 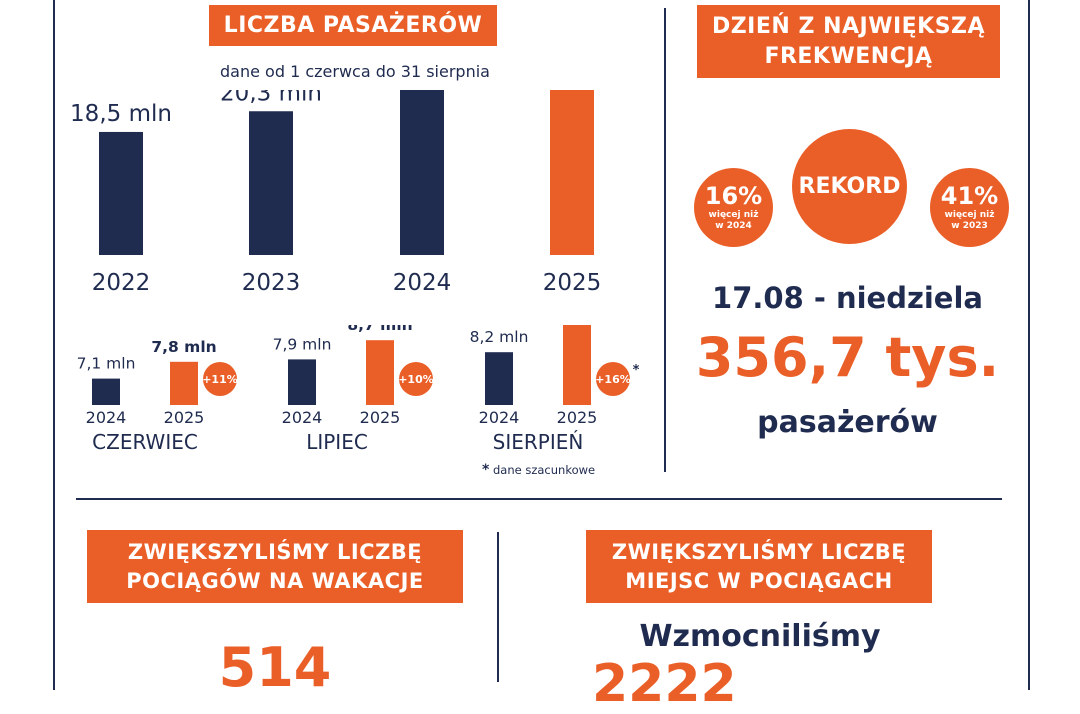 I want to click on footnote: * dane szacunkowe, so click(x=538, y=470).